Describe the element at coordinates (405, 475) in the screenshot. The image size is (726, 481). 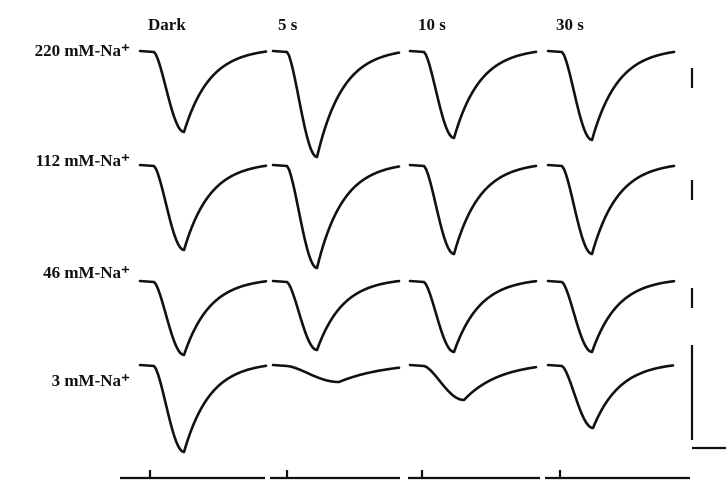
I see `stimulus-markers` at that location.